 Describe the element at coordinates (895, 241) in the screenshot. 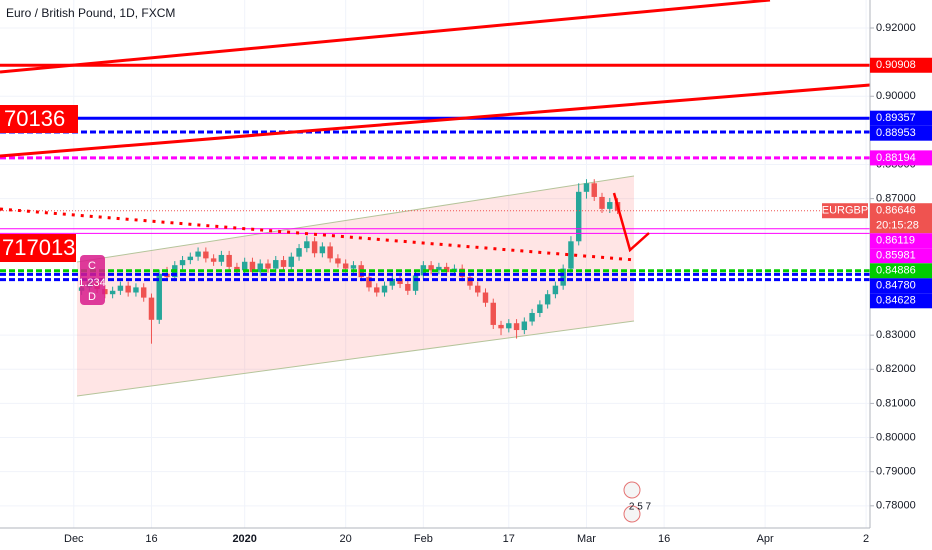

I see `level-label: 0.86119` at that location.